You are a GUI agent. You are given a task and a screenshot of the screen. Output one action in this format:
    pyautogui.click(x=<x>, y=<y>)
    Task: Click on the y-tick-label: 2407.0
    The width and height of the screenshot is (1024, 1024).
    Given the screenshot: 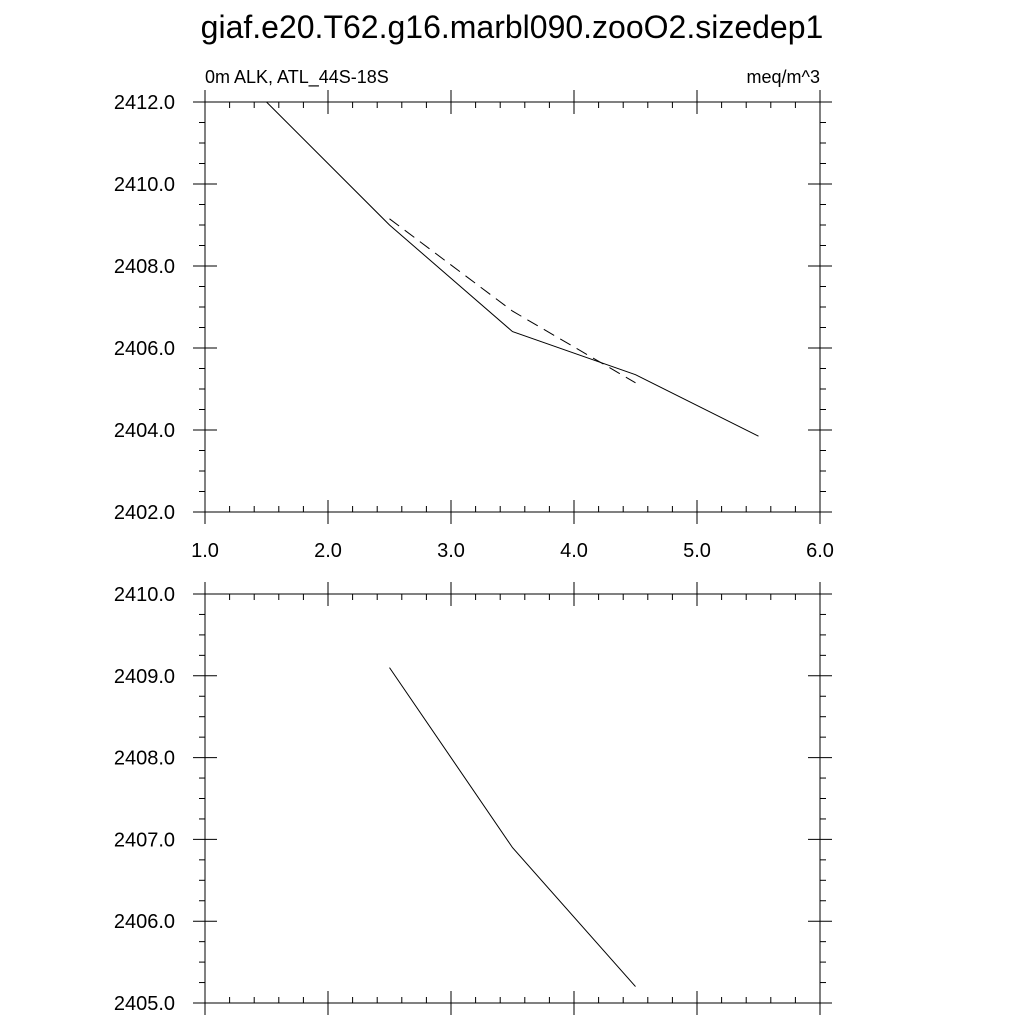 What is the action you would take?
    pyautogui.click(x=144, y=840)
    